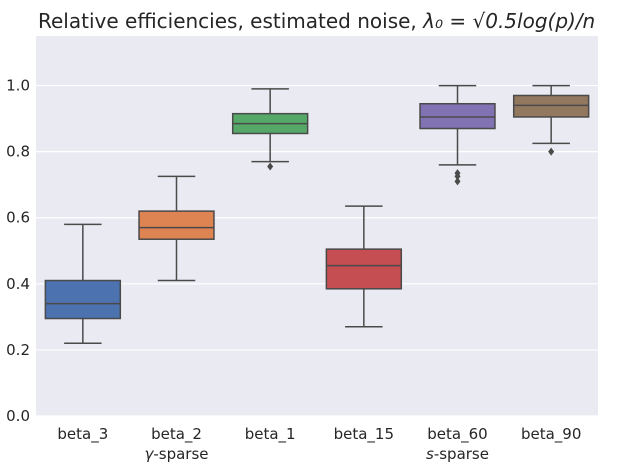 This screenshot has width=620, height=465. What do you see at coordinates (551, 434) in the screenshot?
I see `x-tick-label-beta_90: beta_90` at bounding box center [551, 434].